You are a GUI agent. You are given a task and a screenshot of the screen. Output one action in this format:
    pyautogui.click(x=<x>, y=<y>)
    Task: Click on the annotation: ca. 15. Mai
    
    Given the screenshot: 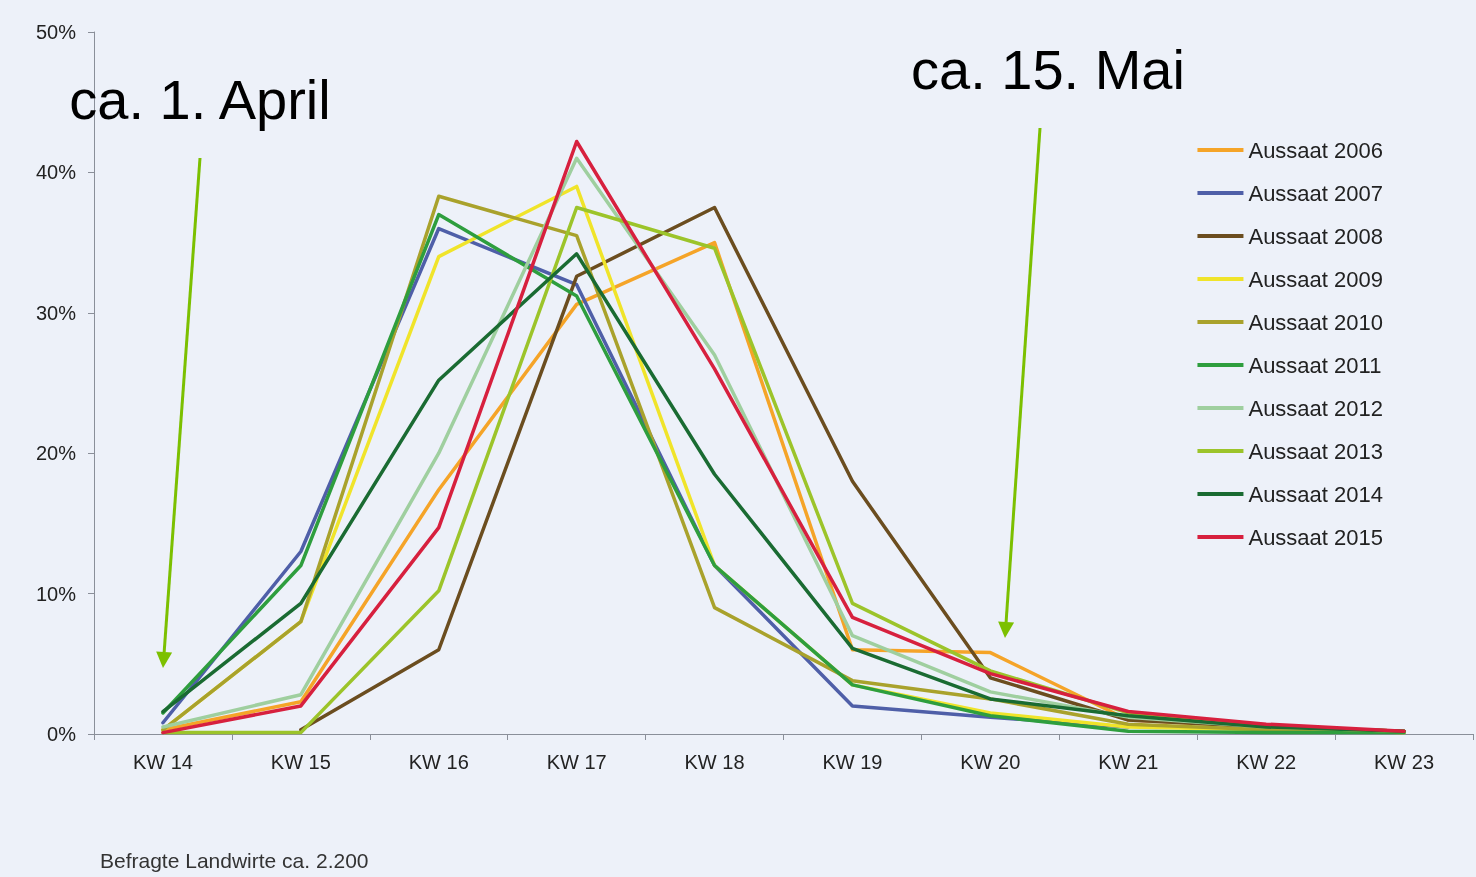 What is the action you would take?
    pyautogui.click(x=1048, y=69)
    